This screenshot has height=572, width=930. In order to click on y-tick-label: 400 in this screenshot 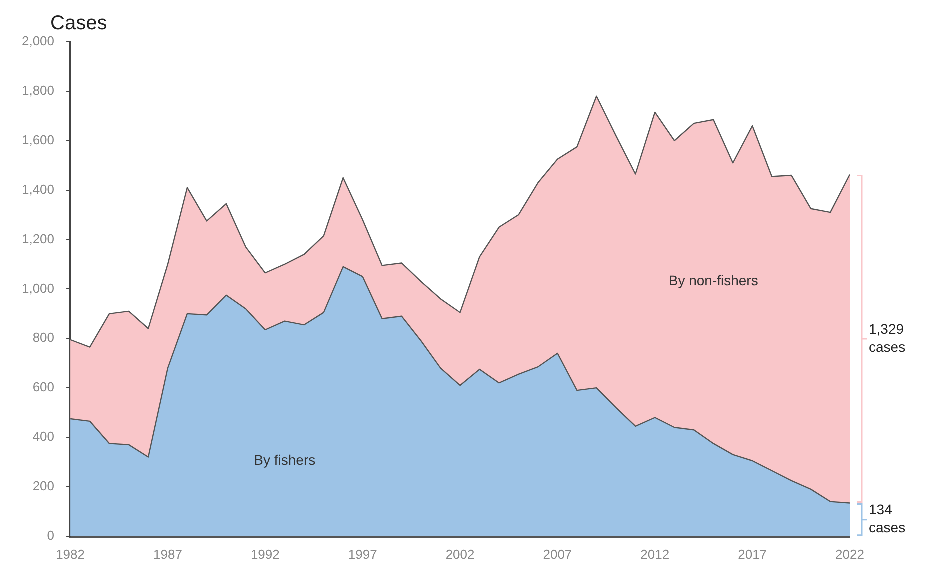, I will do `click(43, 436)`.